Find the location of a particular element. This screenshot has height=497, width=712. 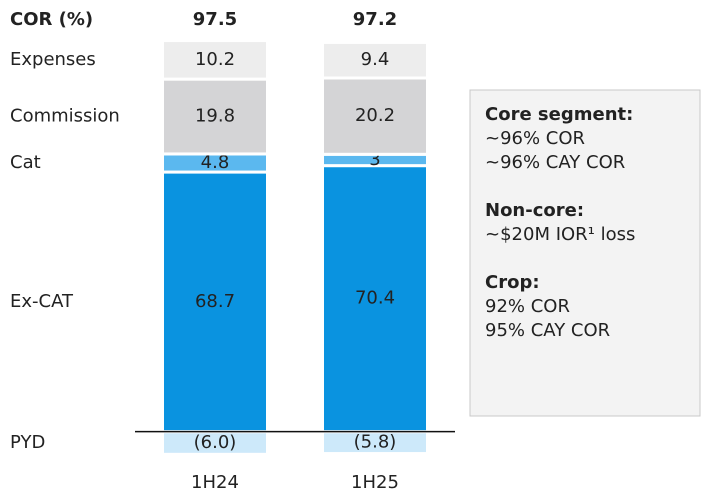

segment-label: 9.4 is located at coordinates (375, 59).